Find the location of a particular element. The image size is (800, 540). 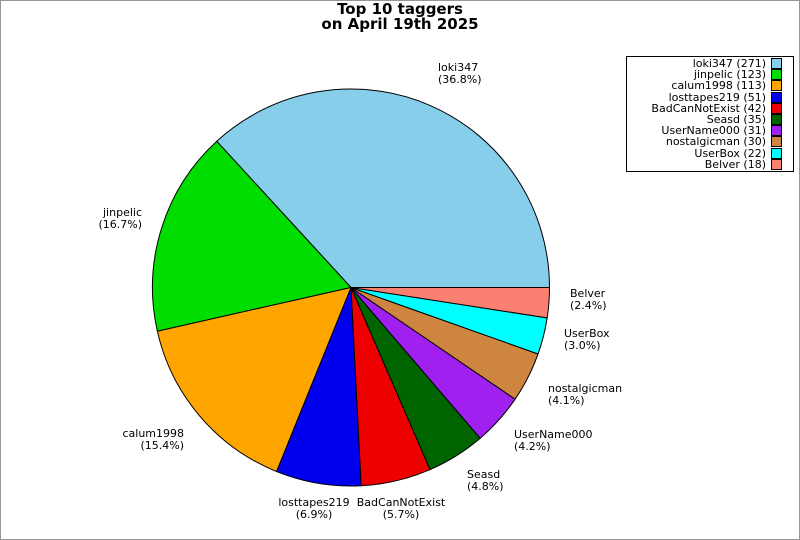

legend-label: losttapes219 (51) is located at coordinates (717, 97).